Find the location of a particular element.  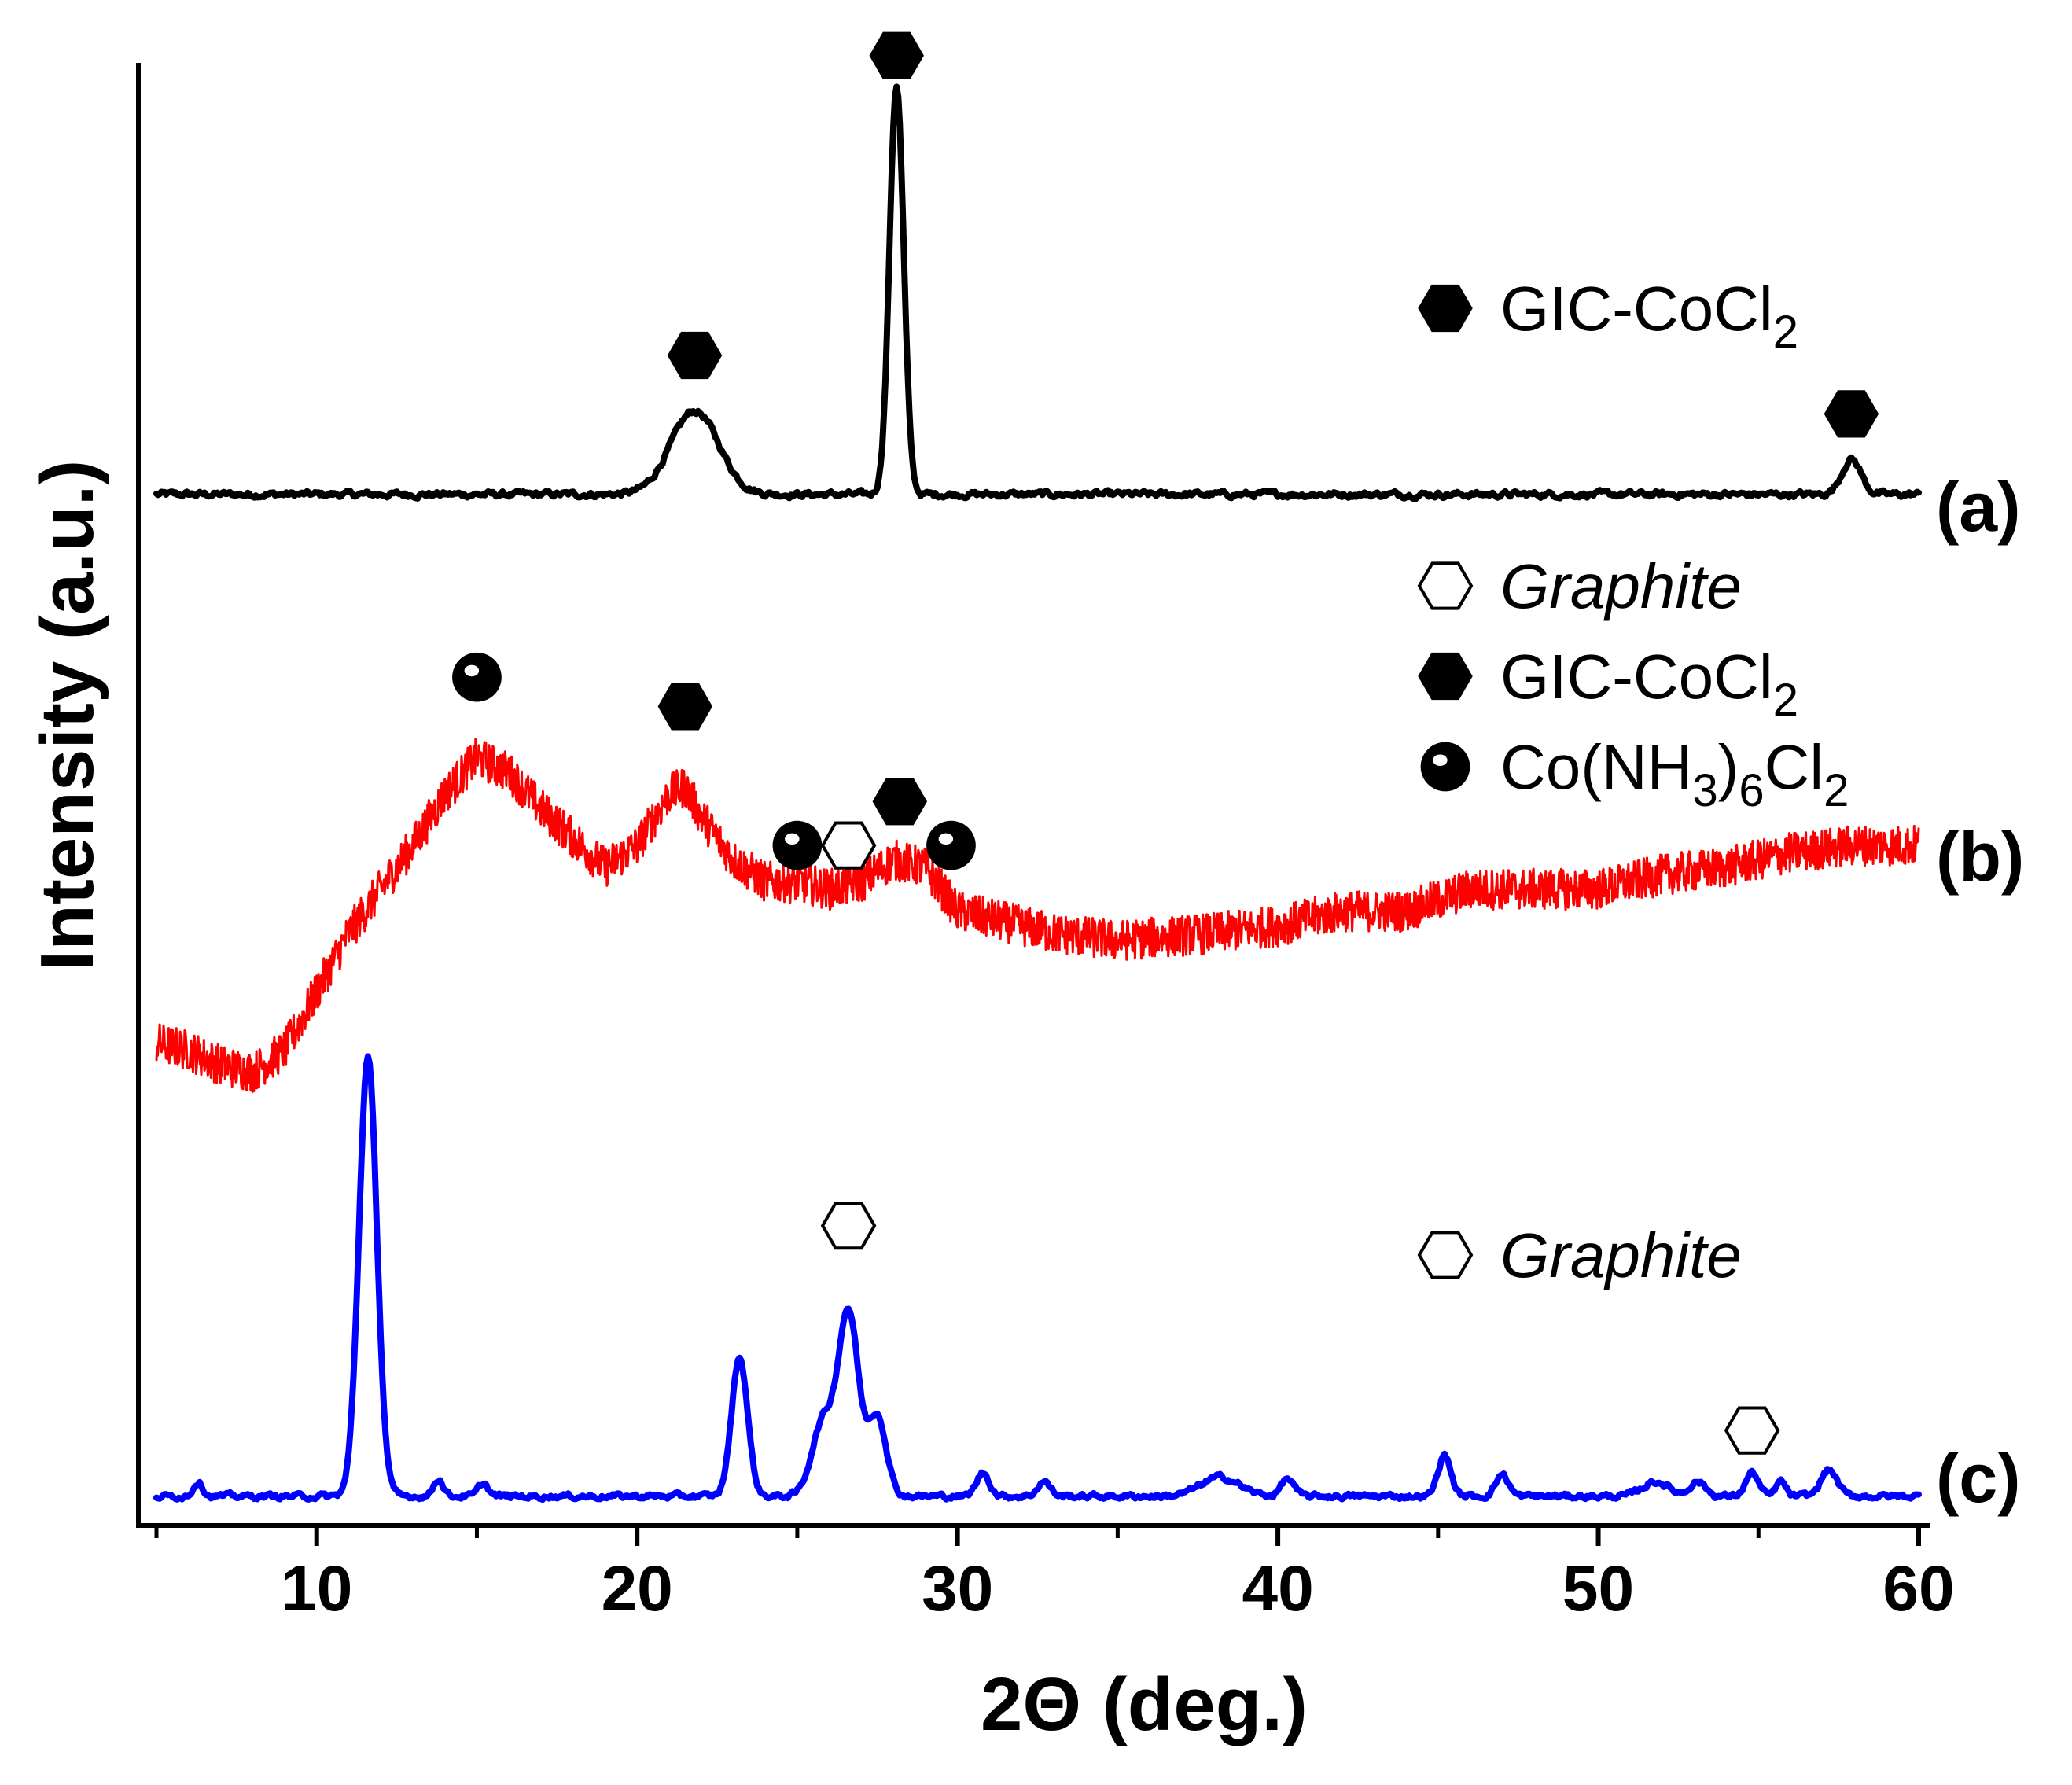

x-tick-label: 20 is located at coordinates (637, 1589).